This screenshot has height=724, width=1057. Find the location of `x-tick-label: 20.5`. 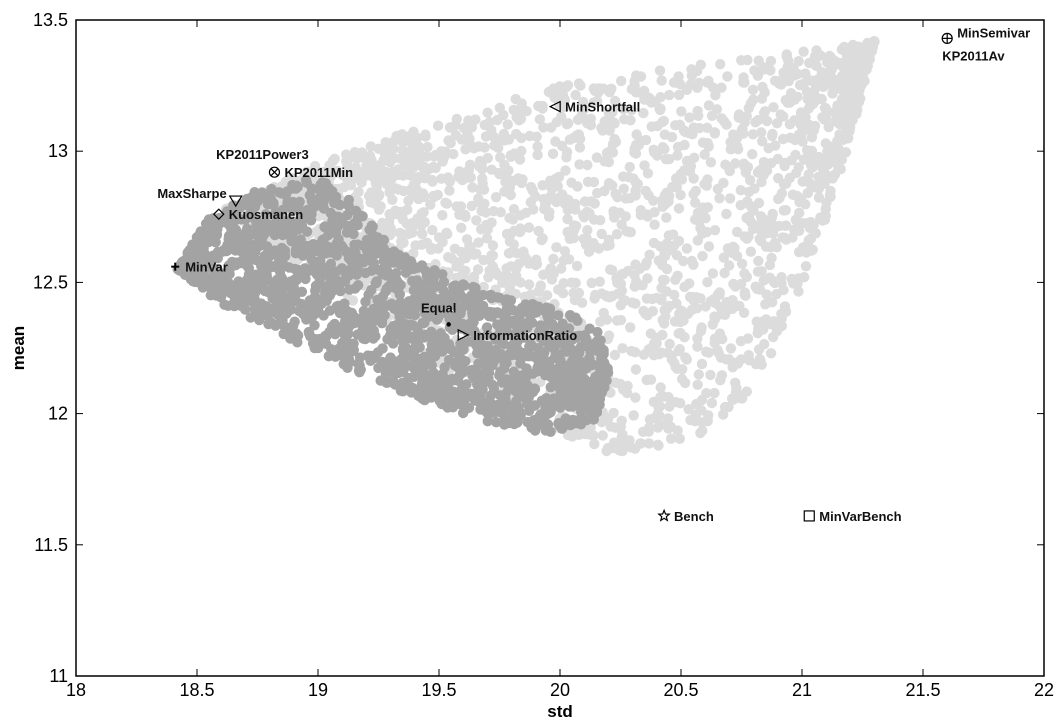

x-tick-label: 20.5 is located at coordinates (680, 690).